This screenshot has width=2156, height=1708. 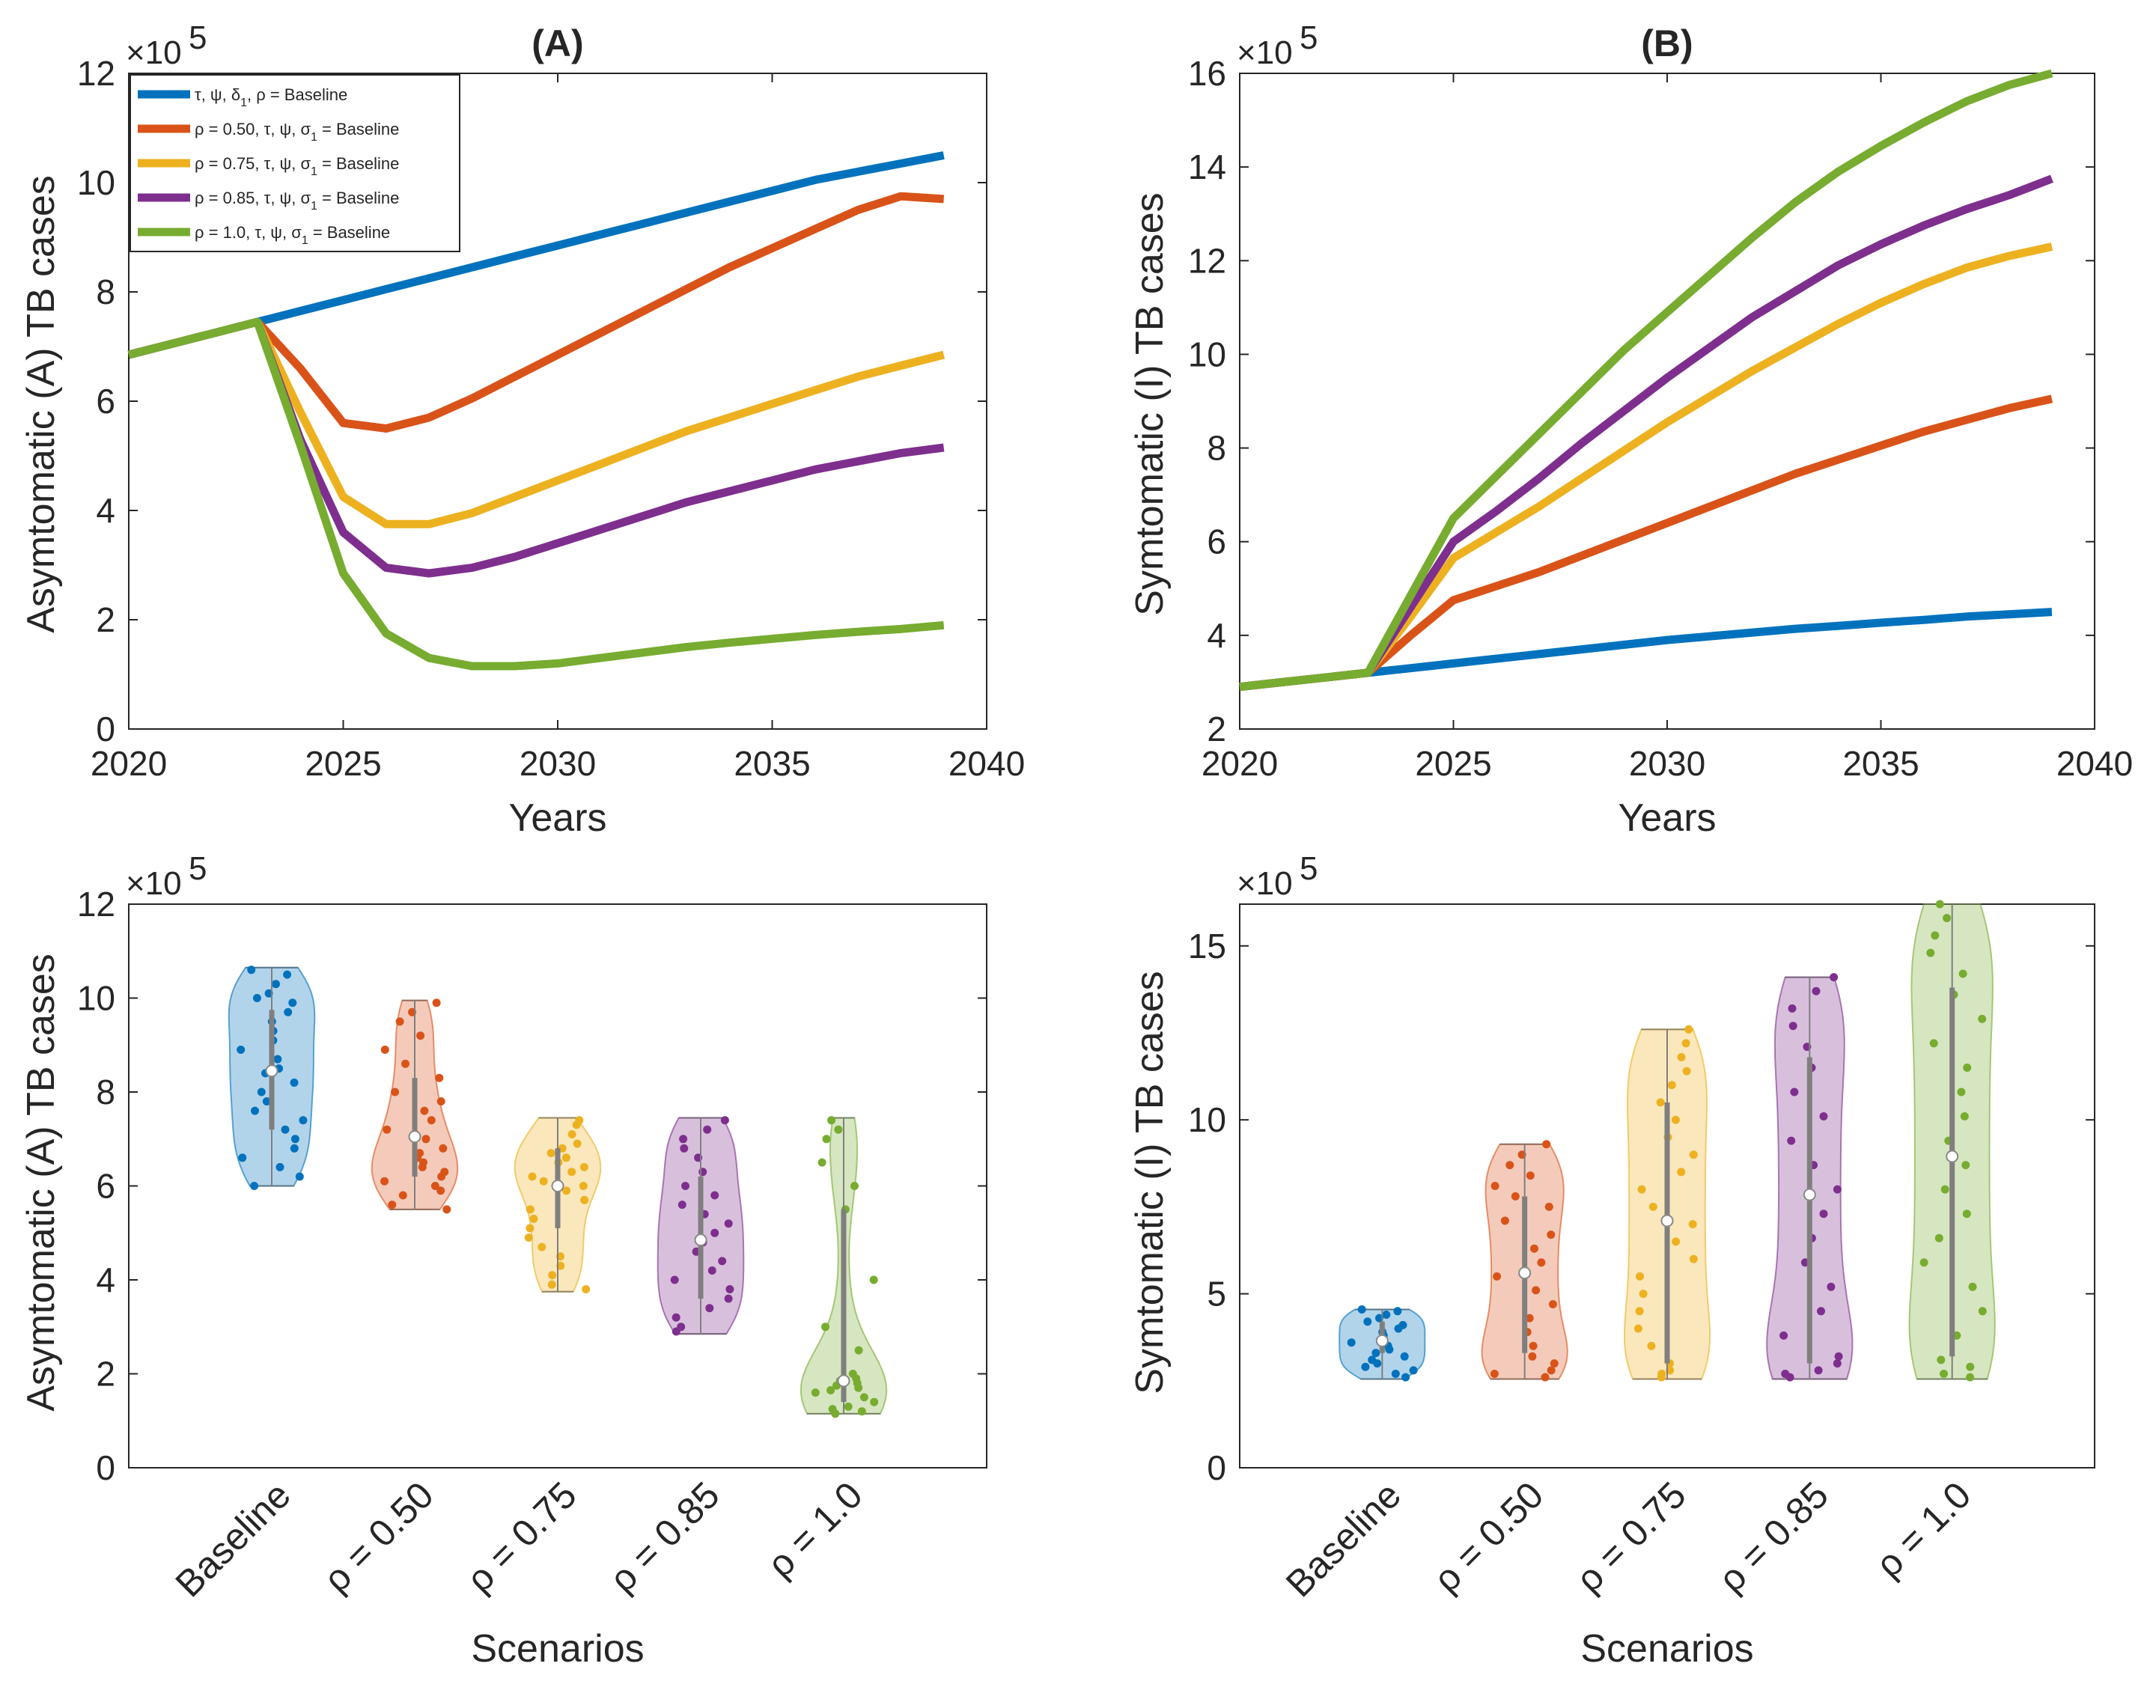 I want to click on legend-entry-rest: , ρ = Baseline, so click(x=297, y=94).